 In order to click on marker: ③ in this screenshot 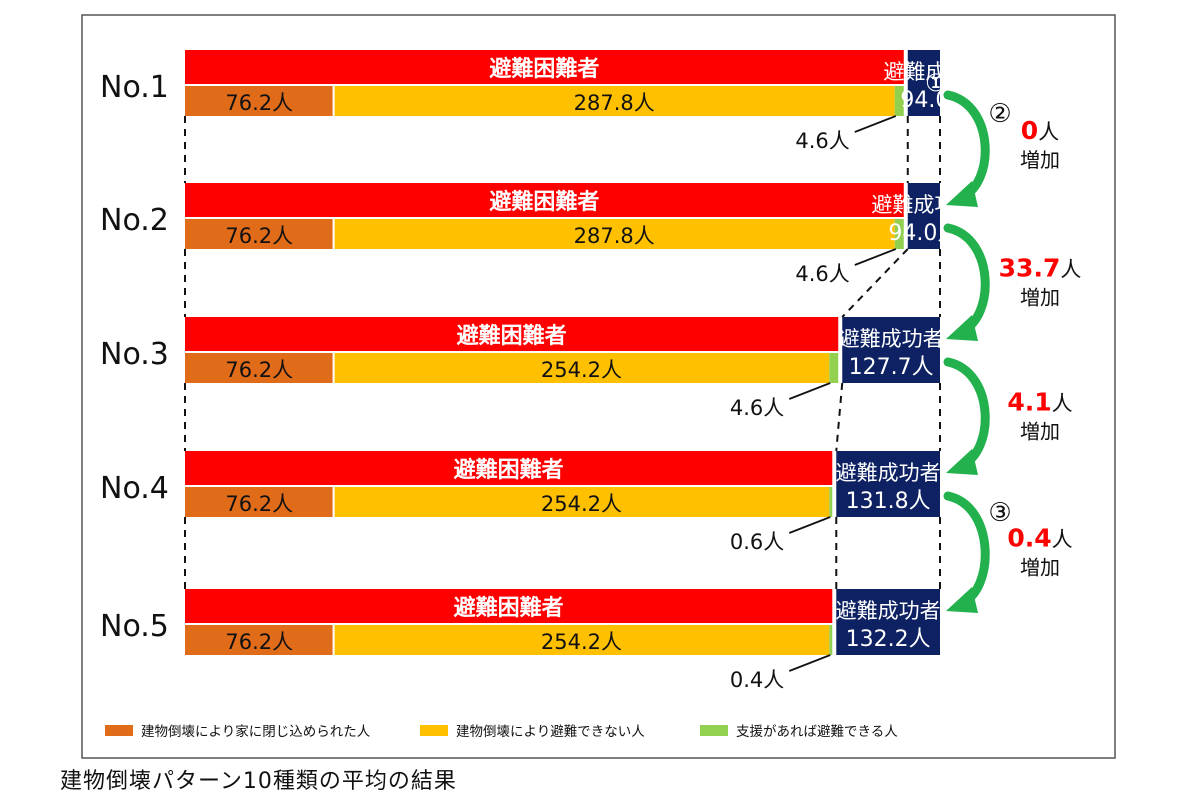, I will do `click(999, 513)`.